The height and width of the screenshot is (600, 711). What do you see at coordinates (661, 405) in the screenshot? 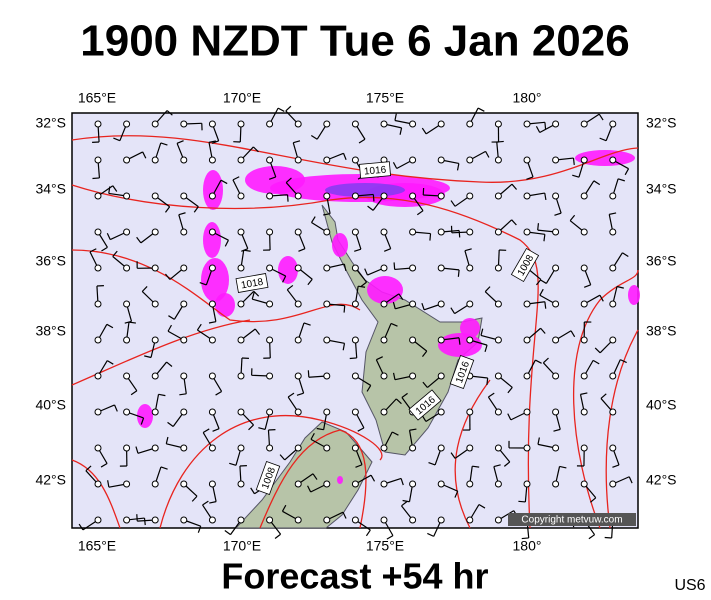
I see `lat-label-right: 40°S` at bounding box center [661, 405].